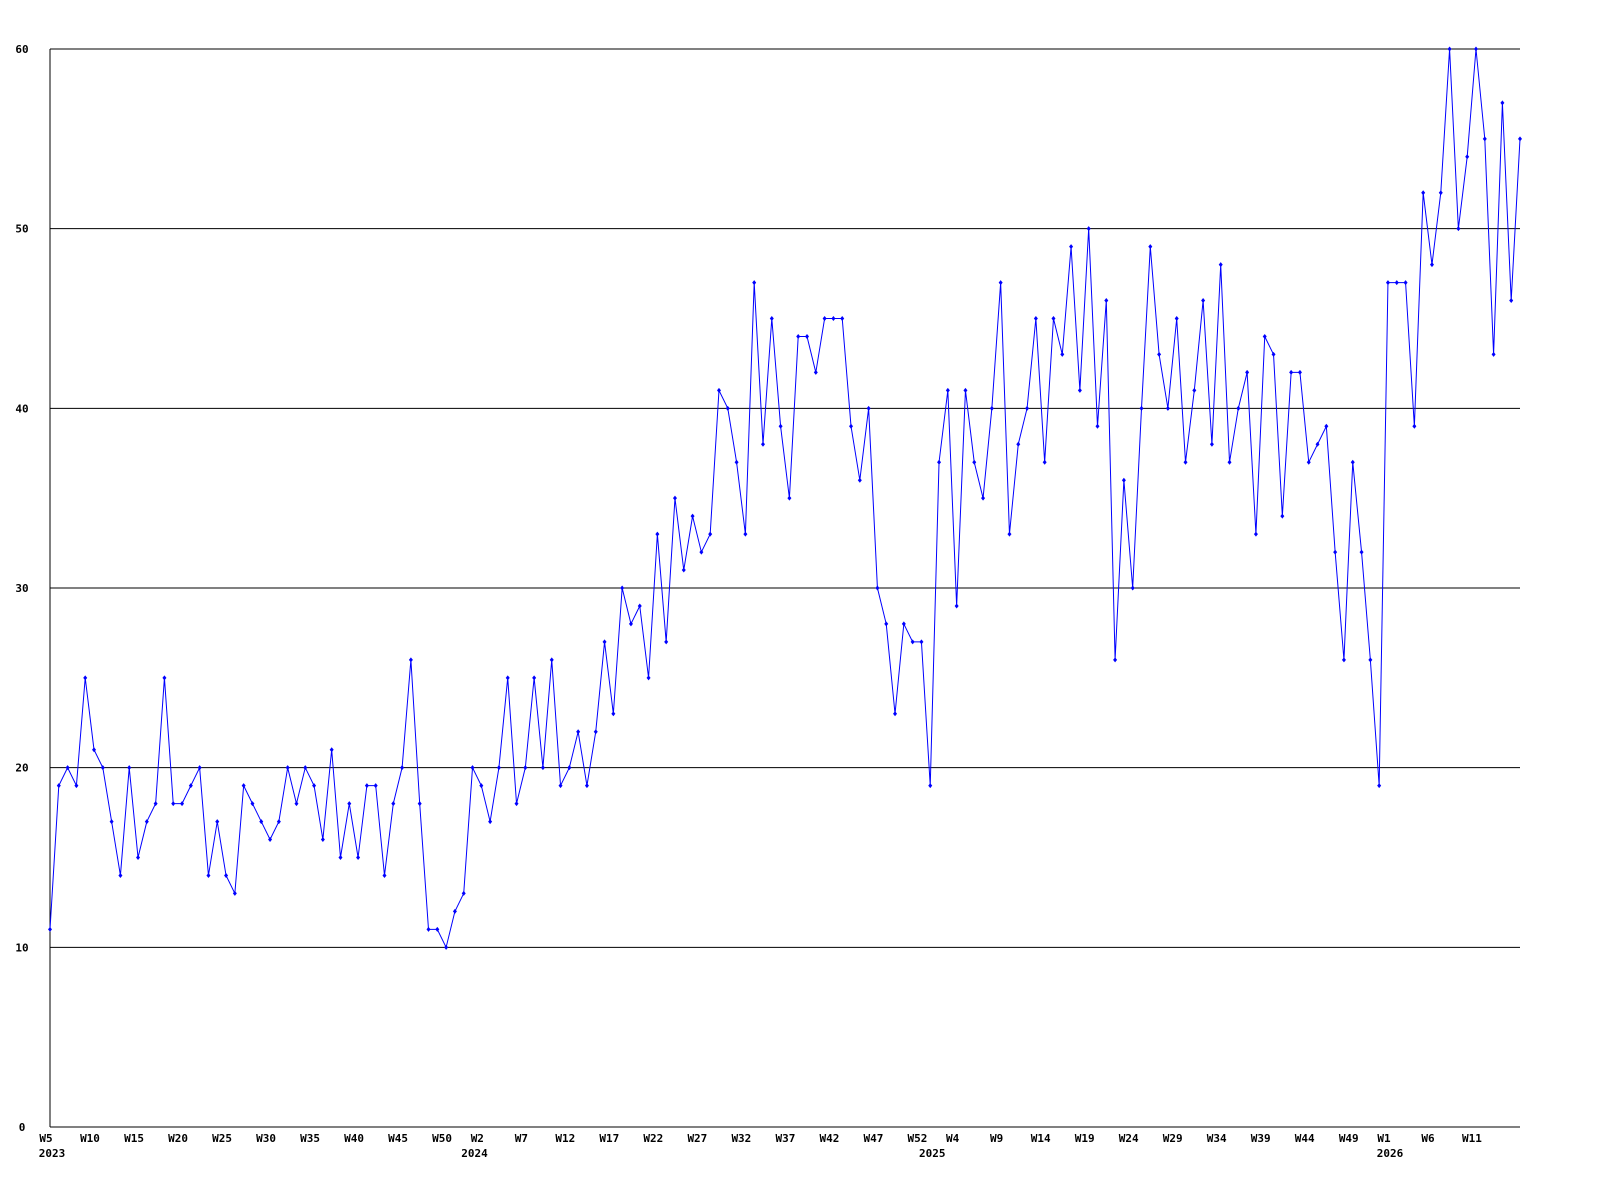 This screenshot has height=1200, width=1600. Describe the element at coordinates (1041, 1138) in the screenshot. I see `x-tick-label: W14` at that location.